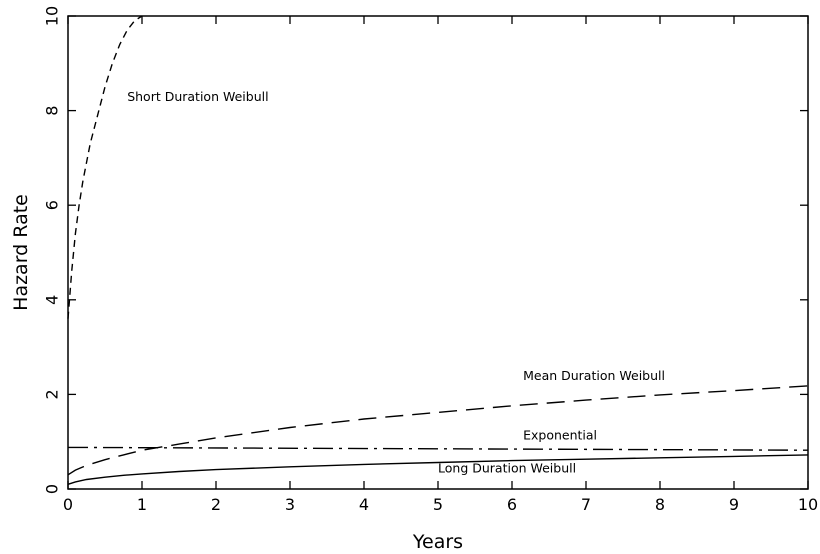  I want to click on x-tick-label: 4, so click(364, 504).